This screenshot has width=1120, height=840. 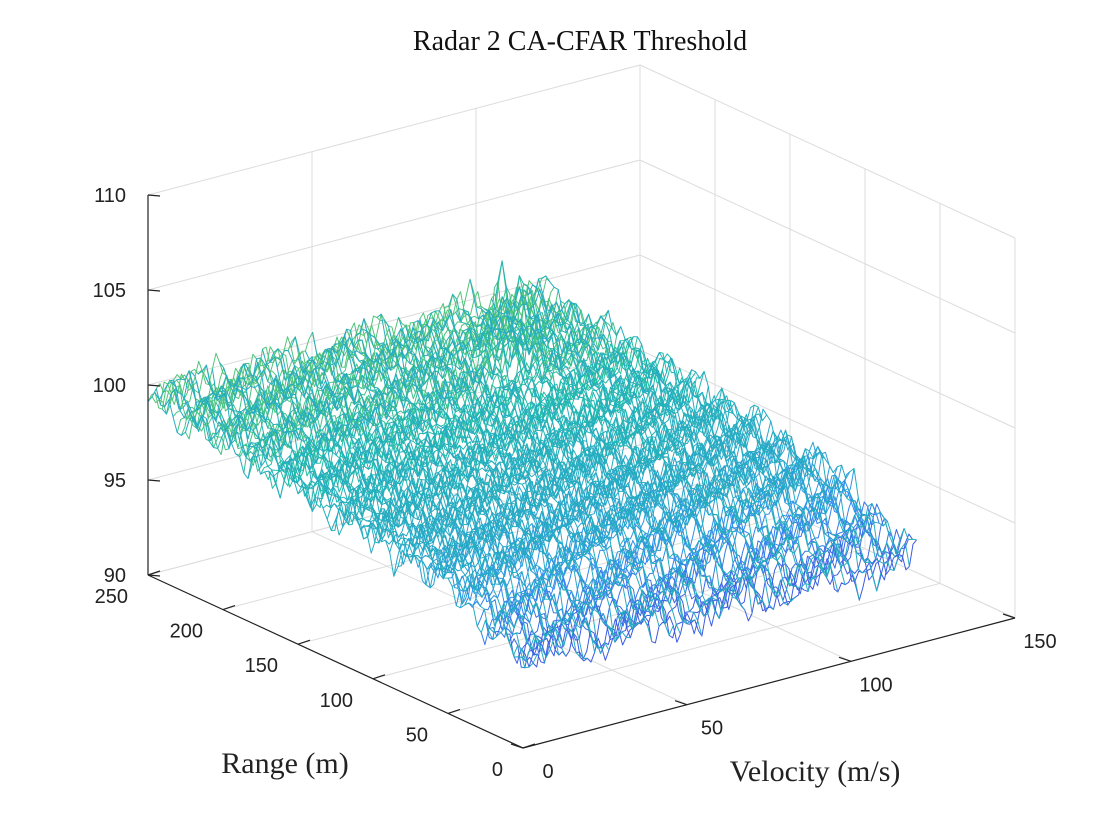 What do you see at coordinates (261, 666) in the screenshot?
I see `y-tick-label: 150` at bounding box center [261, 666].